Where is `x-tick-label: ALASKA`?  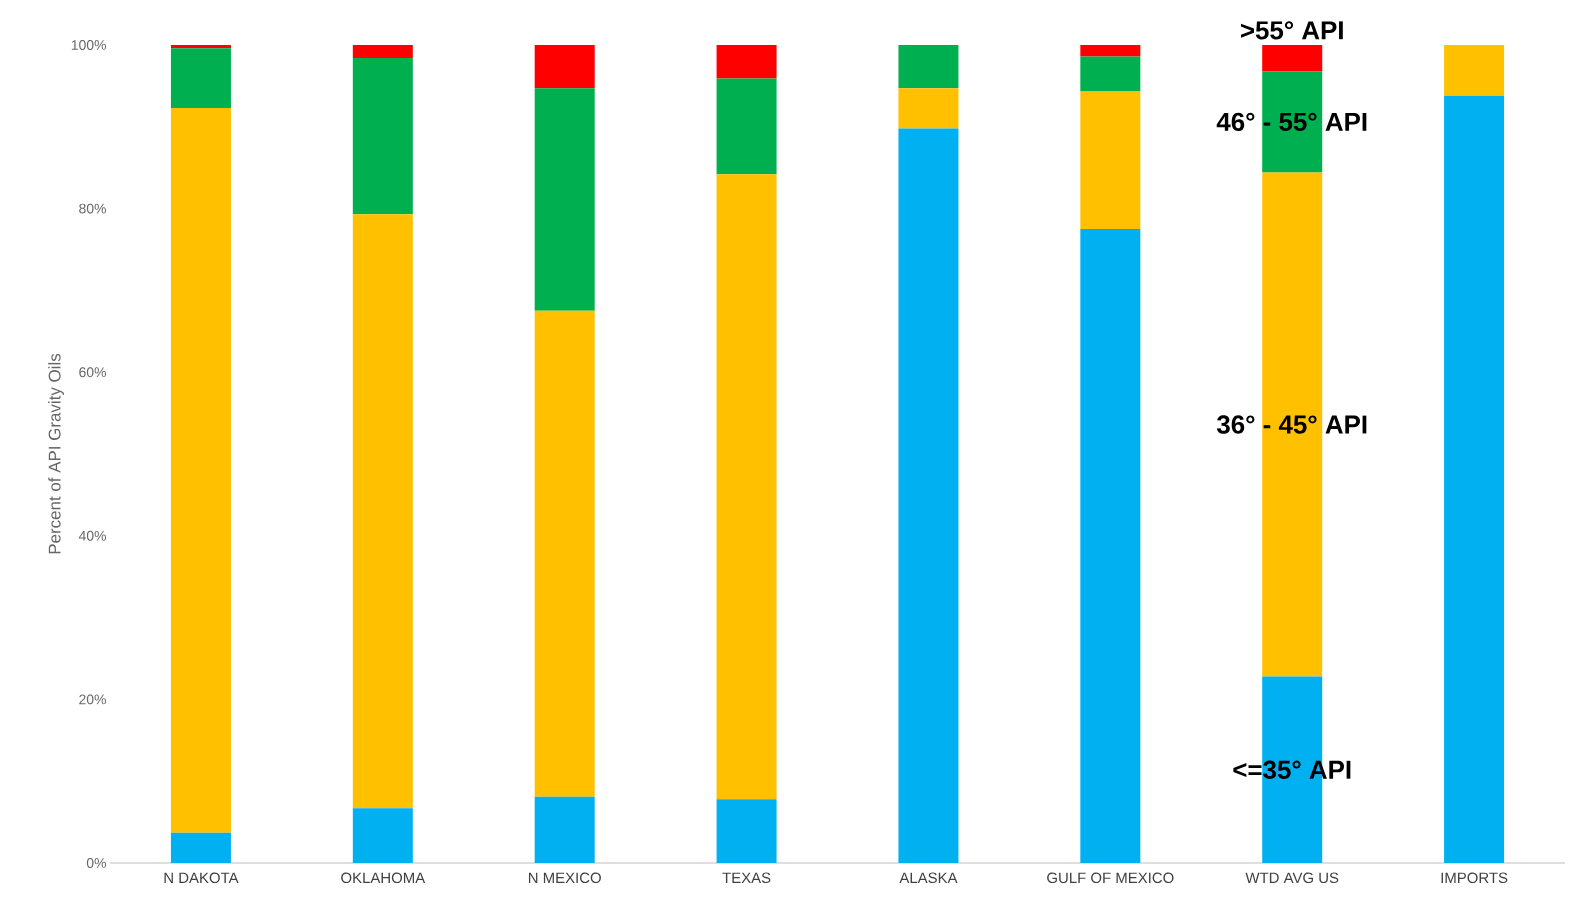
x-tick-label: ALASKA is located at coordinates (928, 878).